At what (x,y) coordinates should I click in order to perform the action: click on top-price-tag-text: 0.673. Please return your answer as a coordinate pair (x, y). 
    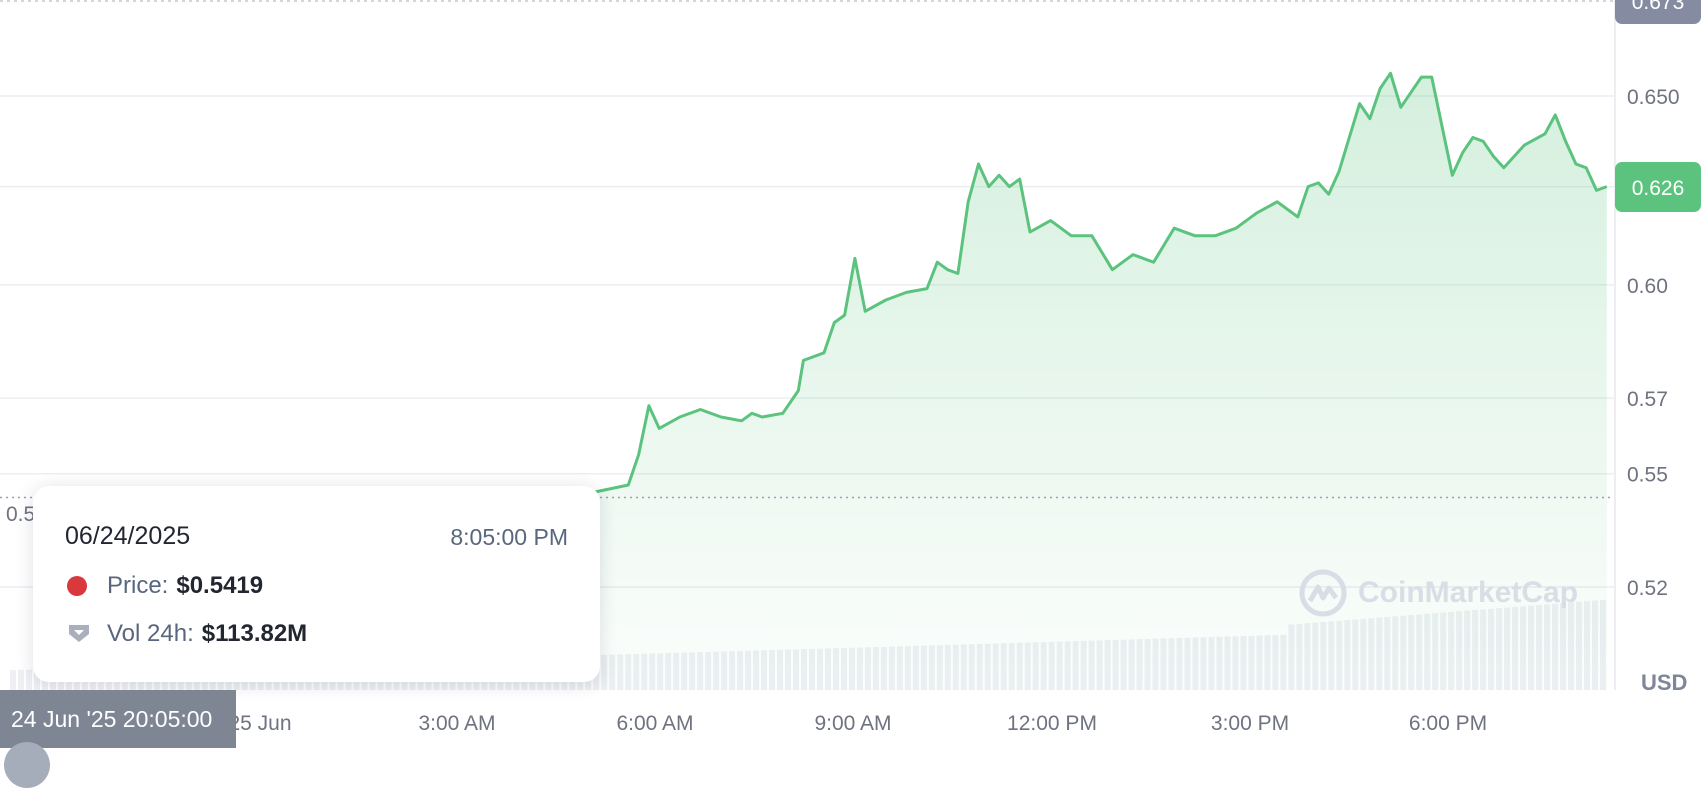
    Looking at the image, I should click on (1658, 7).